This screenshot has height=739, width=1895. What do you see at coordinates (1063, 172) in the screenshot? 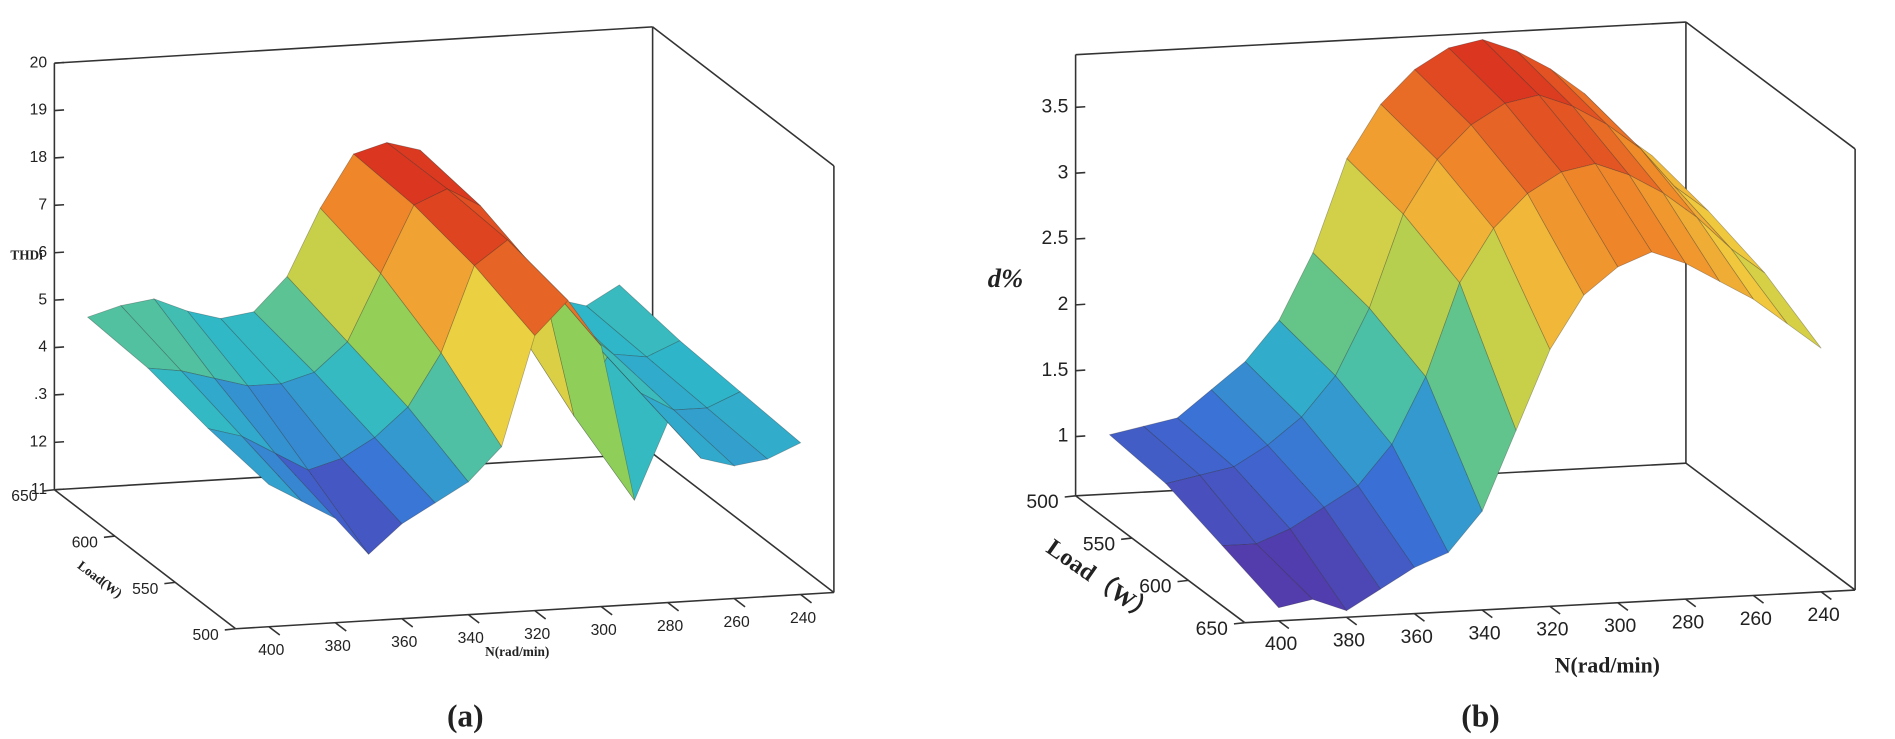
I see `z-tick-label: 3` at bounding box center [1063, 172].